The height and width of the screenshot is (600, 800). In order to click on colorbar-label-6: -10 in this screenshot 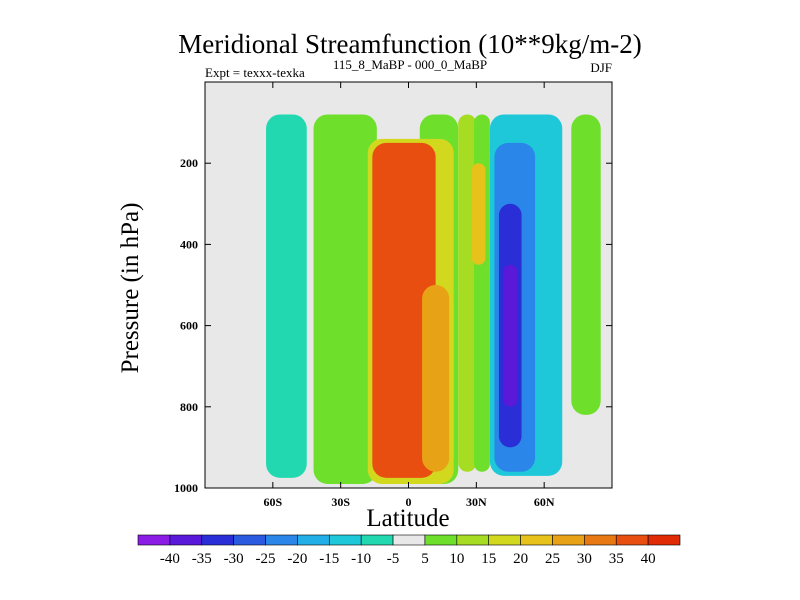, I will do `click(361, 559)`.